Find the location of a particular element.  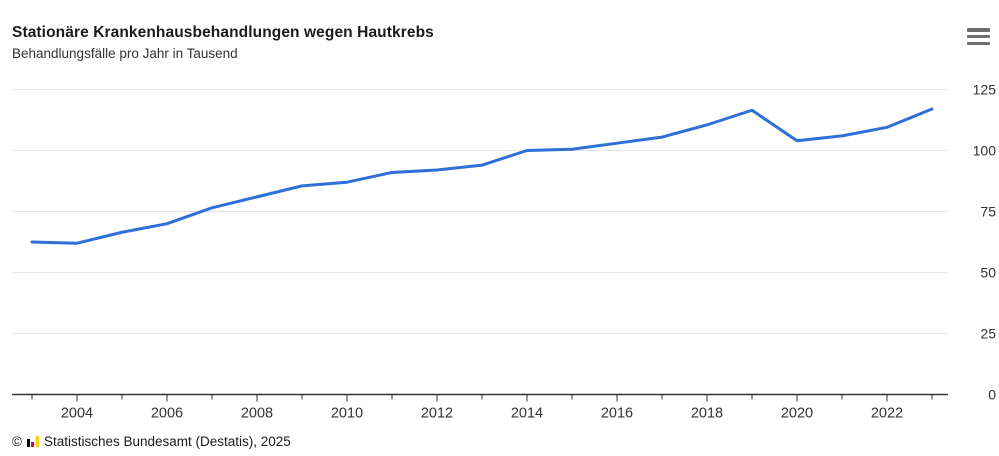

y-axis-tick-label: 75 is located at coordinates (988, 212).